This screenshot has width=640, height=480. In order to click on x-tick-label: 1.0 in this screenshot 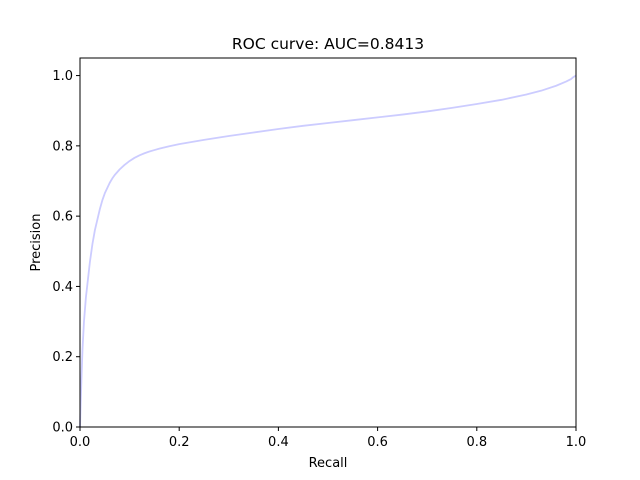, I will do `click(576, 442)`.